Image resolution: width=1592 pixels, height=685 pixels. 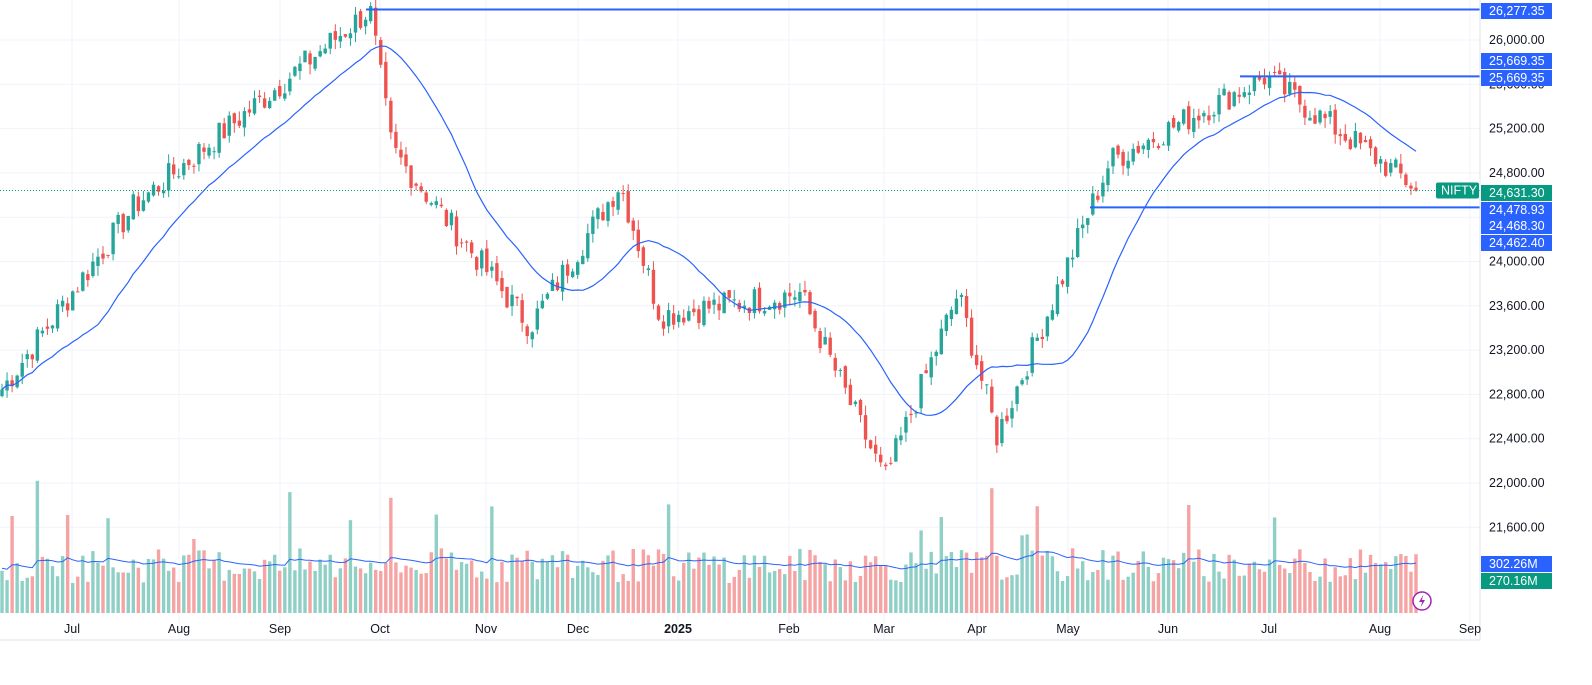 I want to click on price-tick-label: 25,200.00, so click(x=1517, y=129).